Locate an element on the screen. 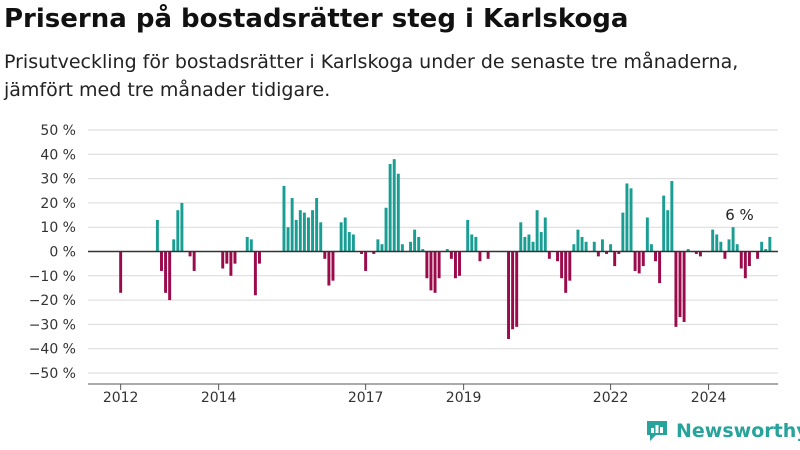 Image resolution: width=800 pixels, height=450 pixels. latest-value-annotation: 6 % is located at coordinates (739, 215).